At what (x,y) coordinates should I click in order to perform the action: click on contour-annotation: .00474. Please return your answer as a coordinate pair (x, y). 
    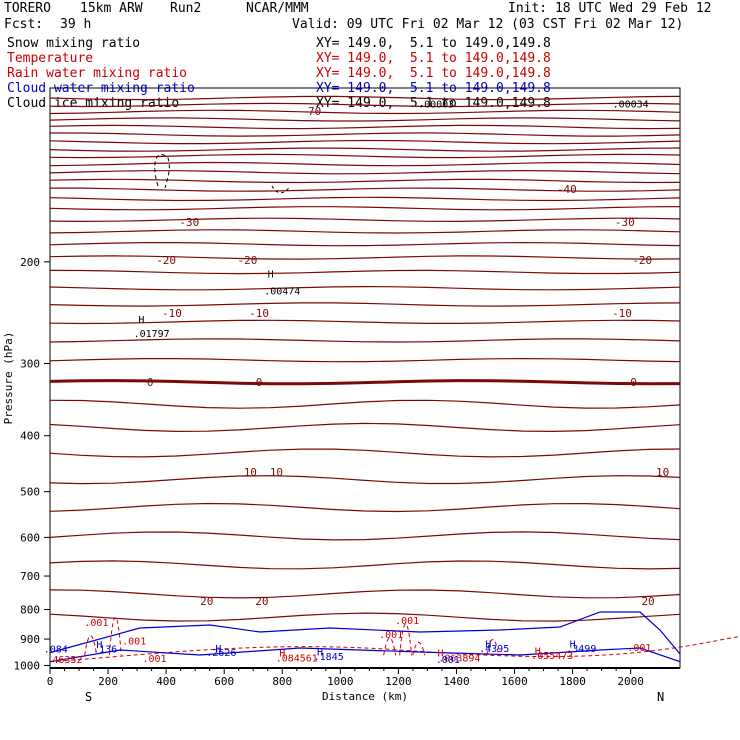
    Looking at the image, I should click on (282, 292).